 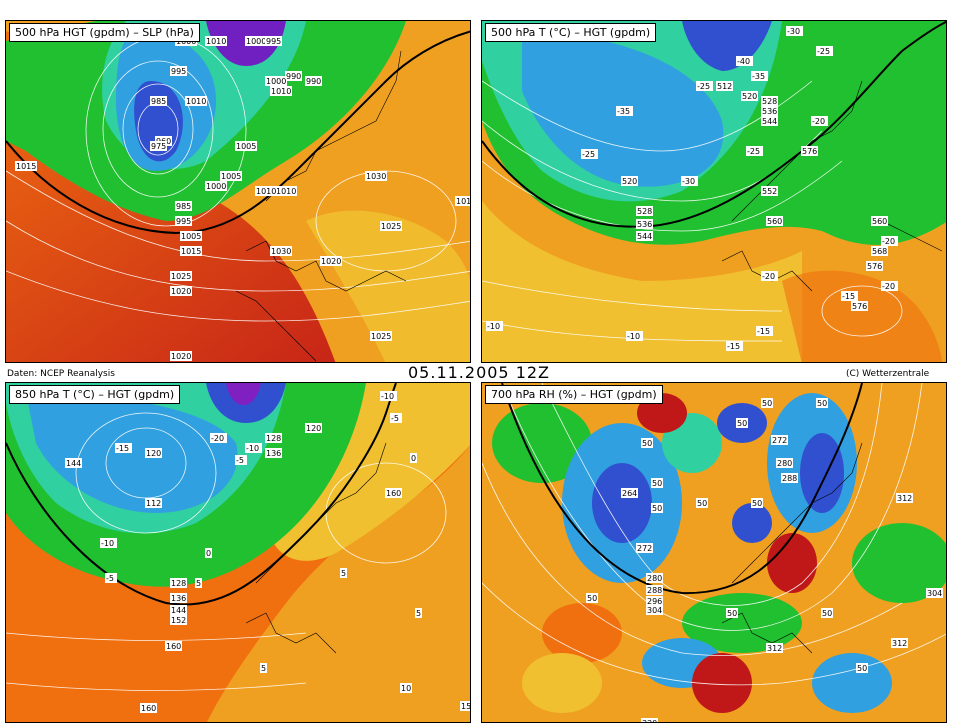 I want to click on contour-label: 288, so click(x=789, y=478).